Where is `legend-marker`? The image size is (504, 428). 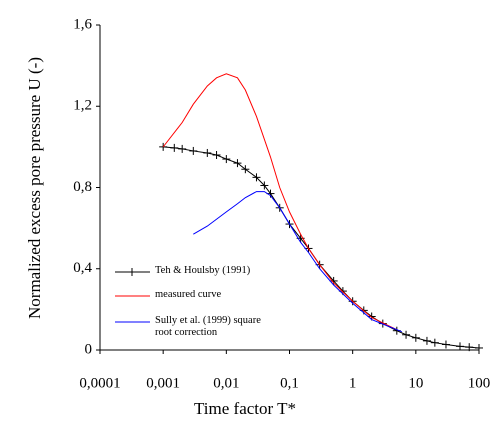 legend-marker is located at coordinates (132, 272).